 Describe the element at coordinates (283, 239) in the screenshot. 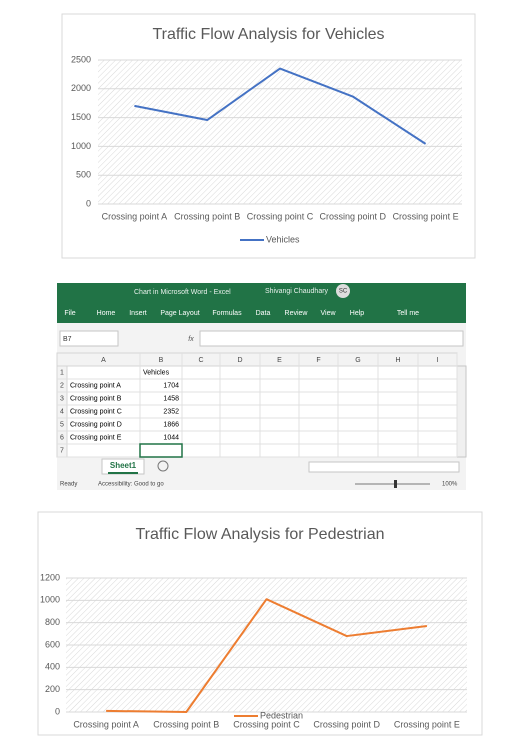

I see `legend-label: Vehicles` at that location.